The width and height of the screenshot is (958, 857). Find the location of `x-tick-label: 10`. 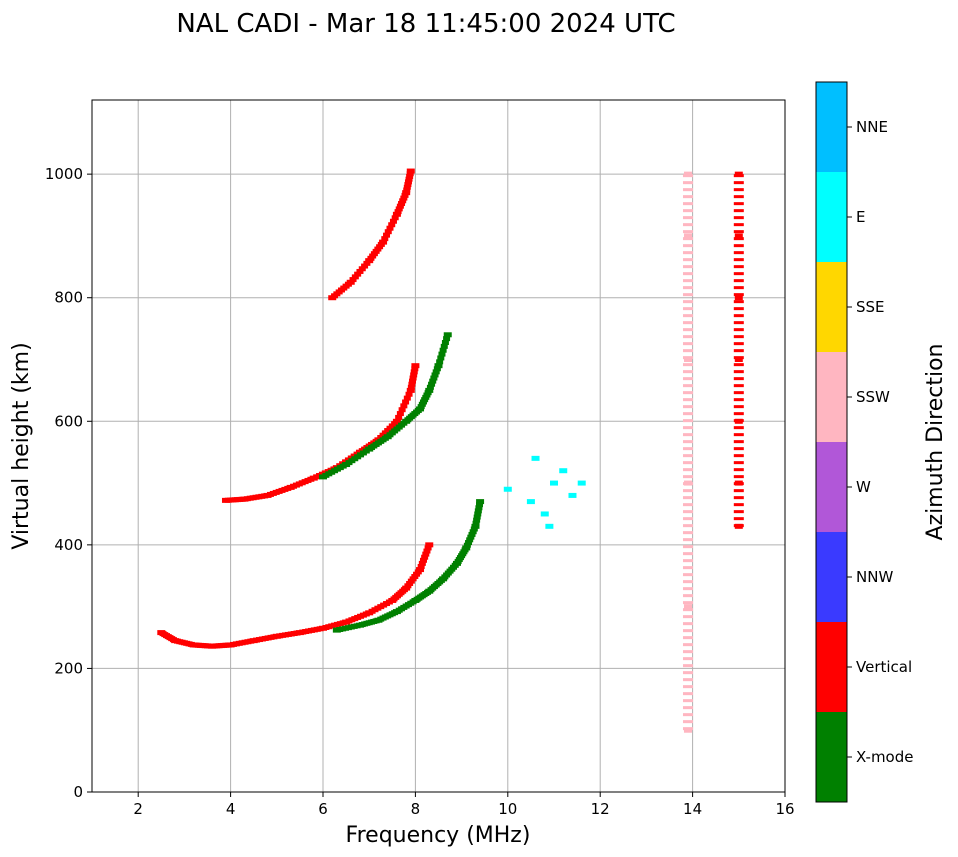

x-tick-label: 10 is located at coordinates (507, 809).